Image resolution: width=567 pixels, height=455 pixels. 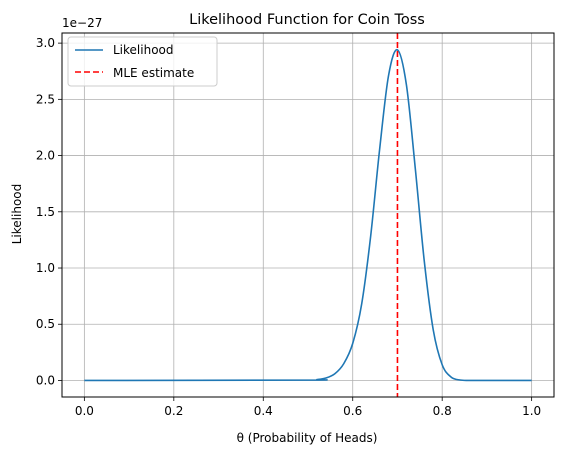 I want to click on y-tick-label: 3.0, so click(x=45, y=43).